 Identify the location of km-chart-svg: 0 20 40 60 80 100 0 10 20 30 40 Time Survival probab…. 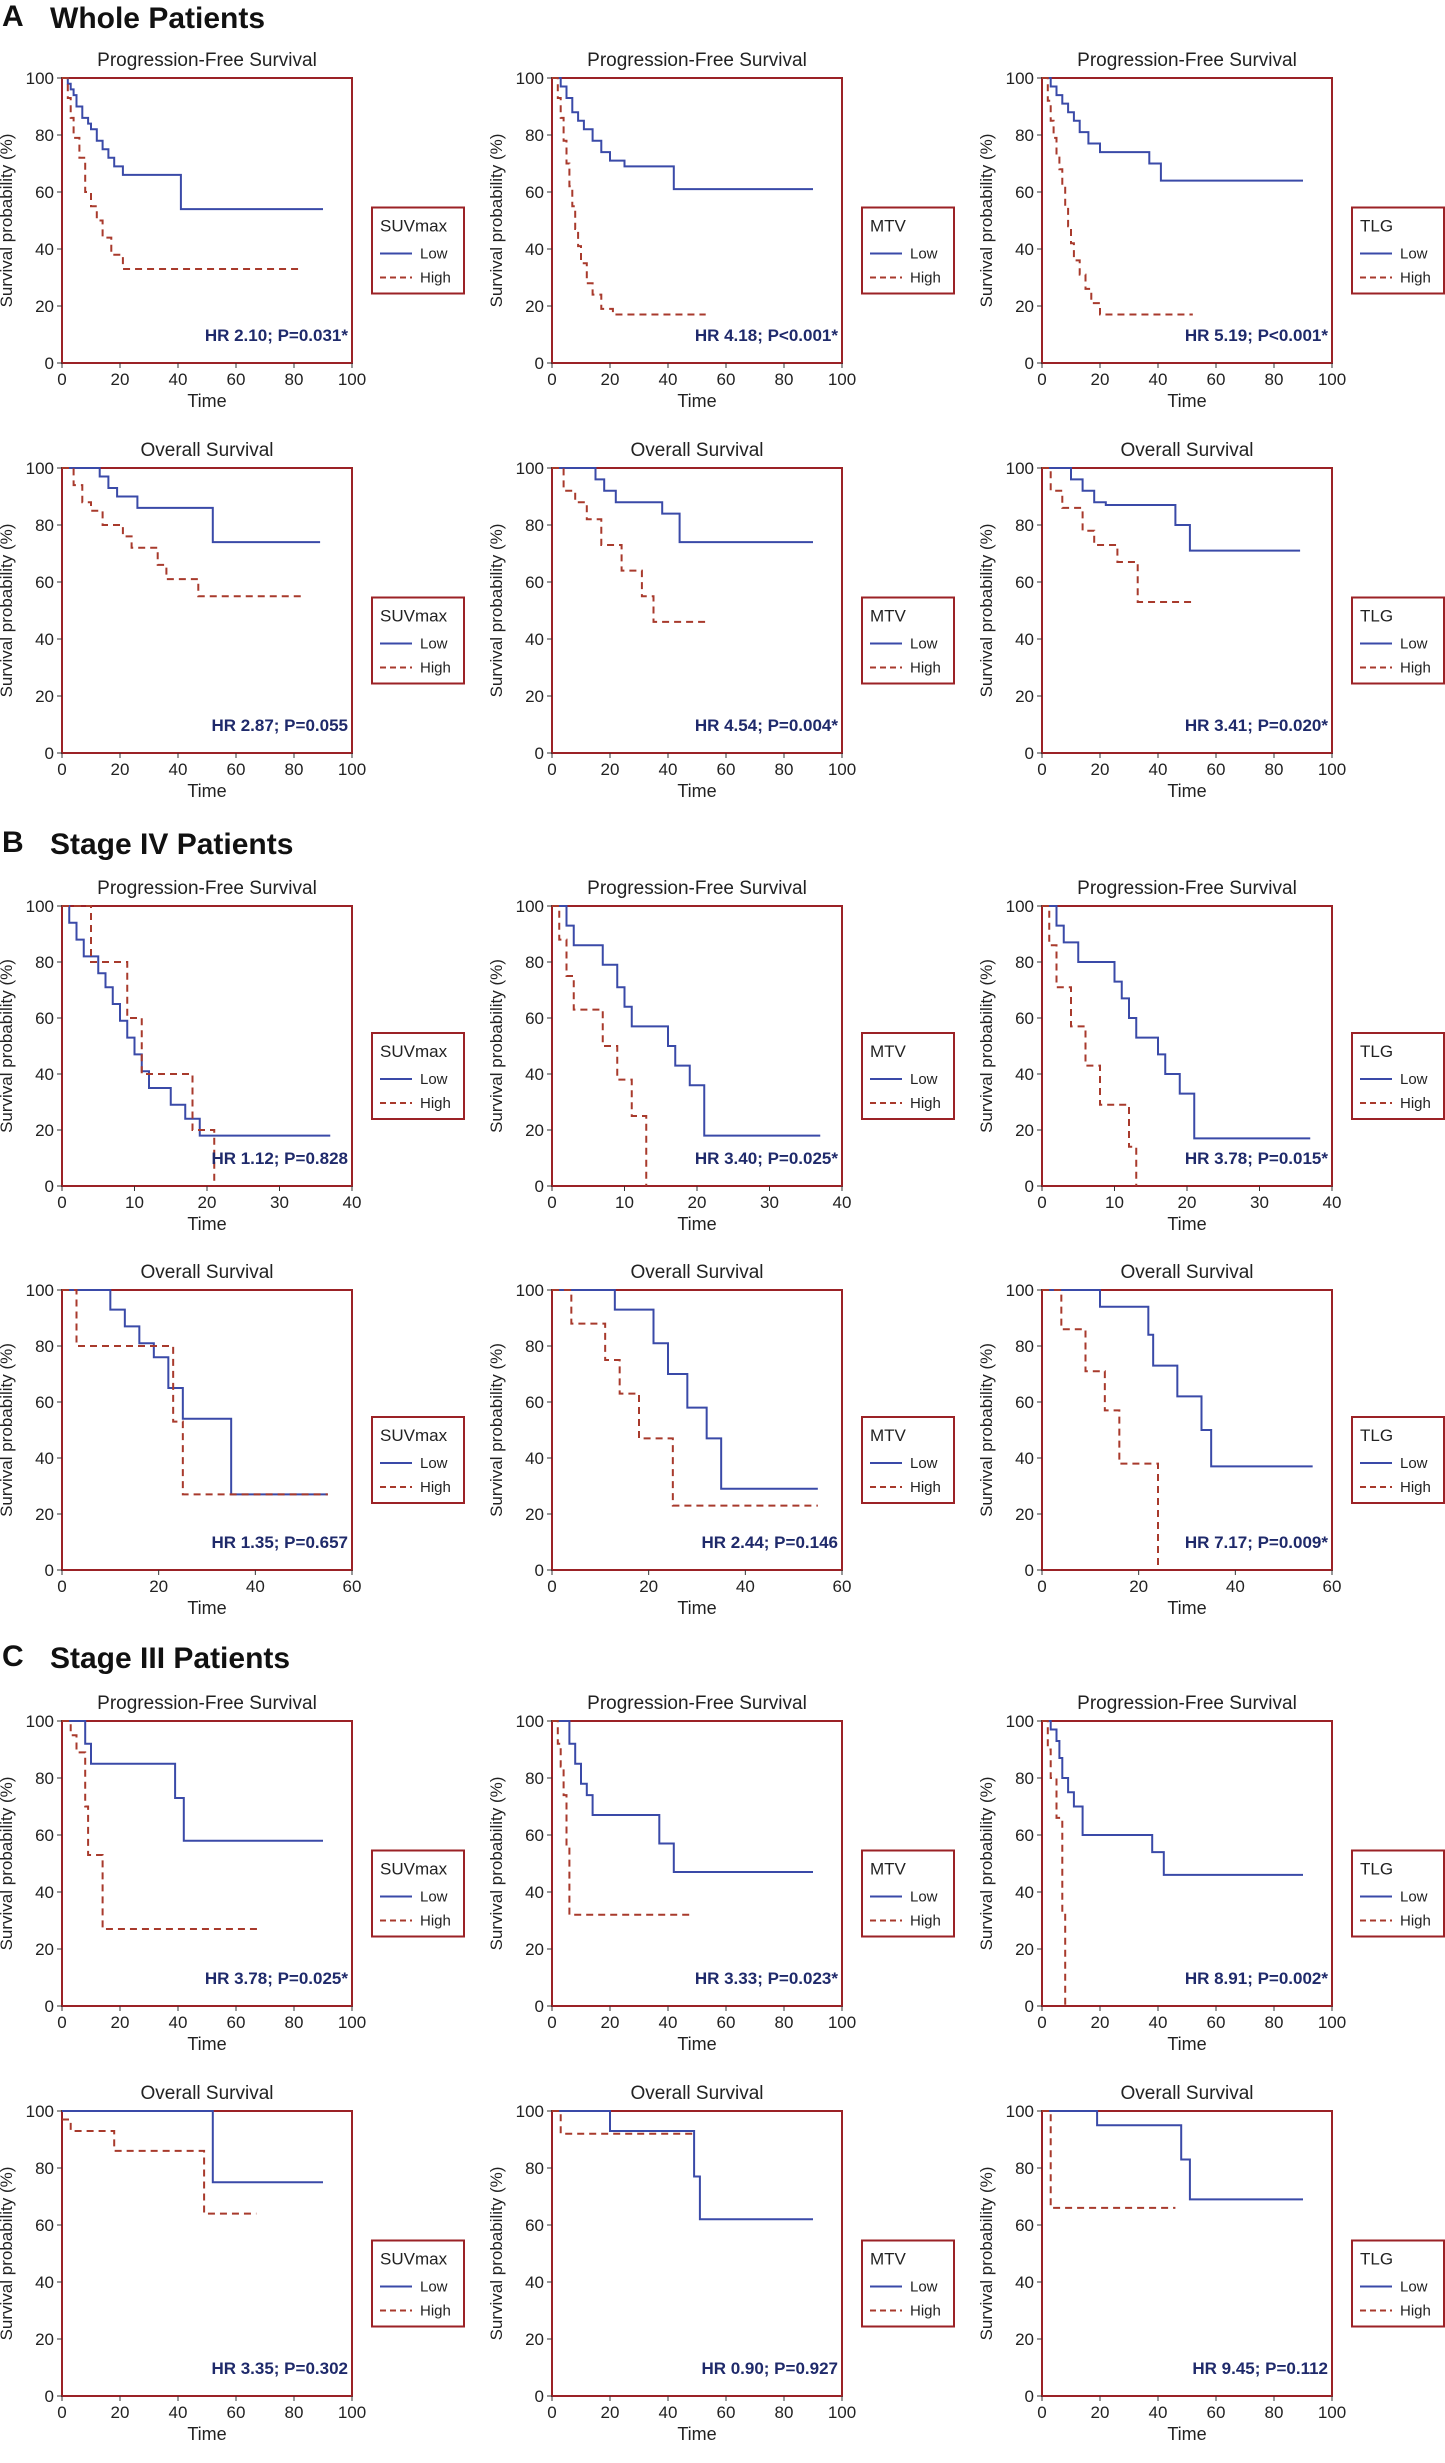
(1211, 1065).